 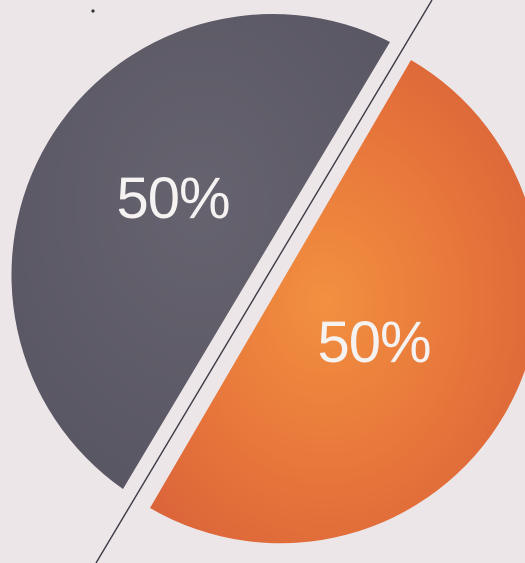 I want to click on speck-mark, so click(x=93, y=11).